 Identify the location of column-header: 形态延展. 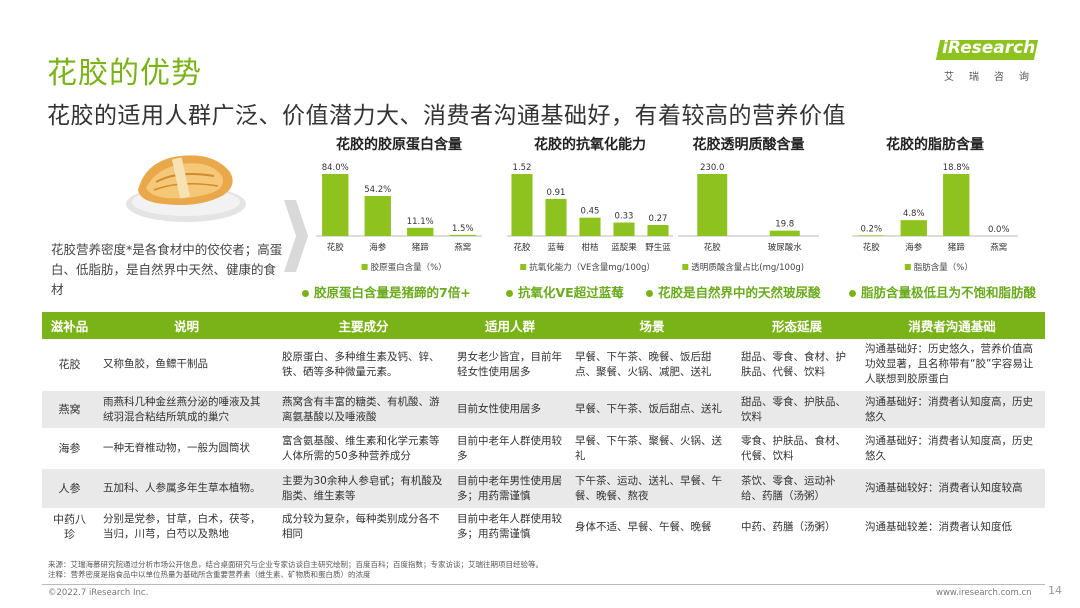
(797, 325).